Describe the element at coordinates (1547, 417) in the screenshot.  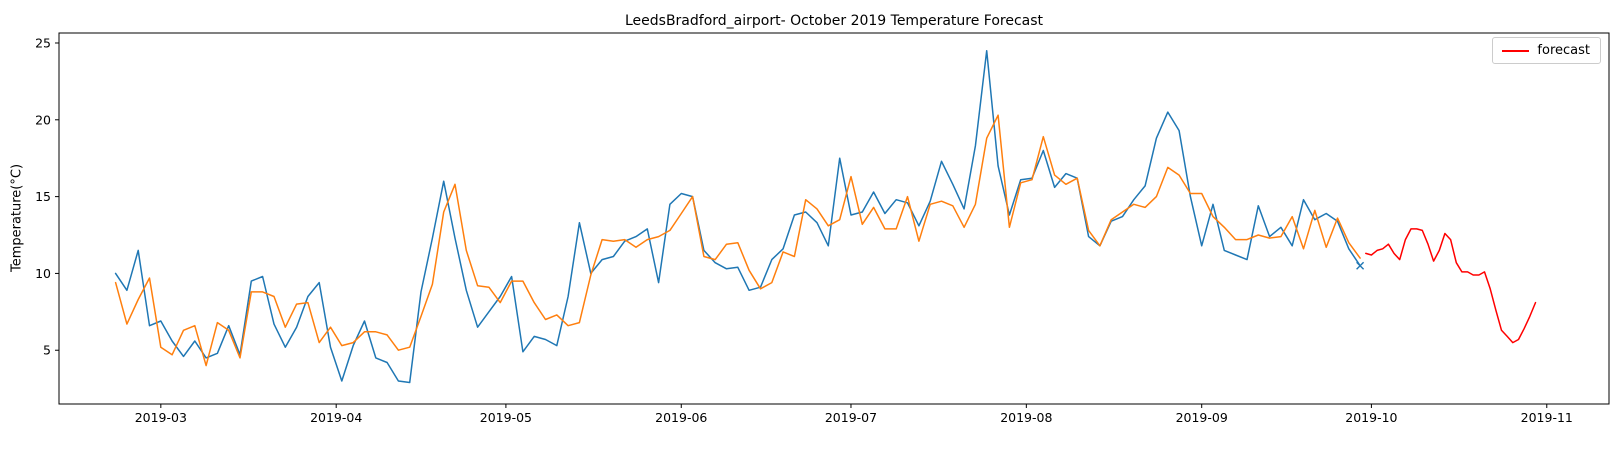
I see `x-tick-label: 2019-11` at that location.